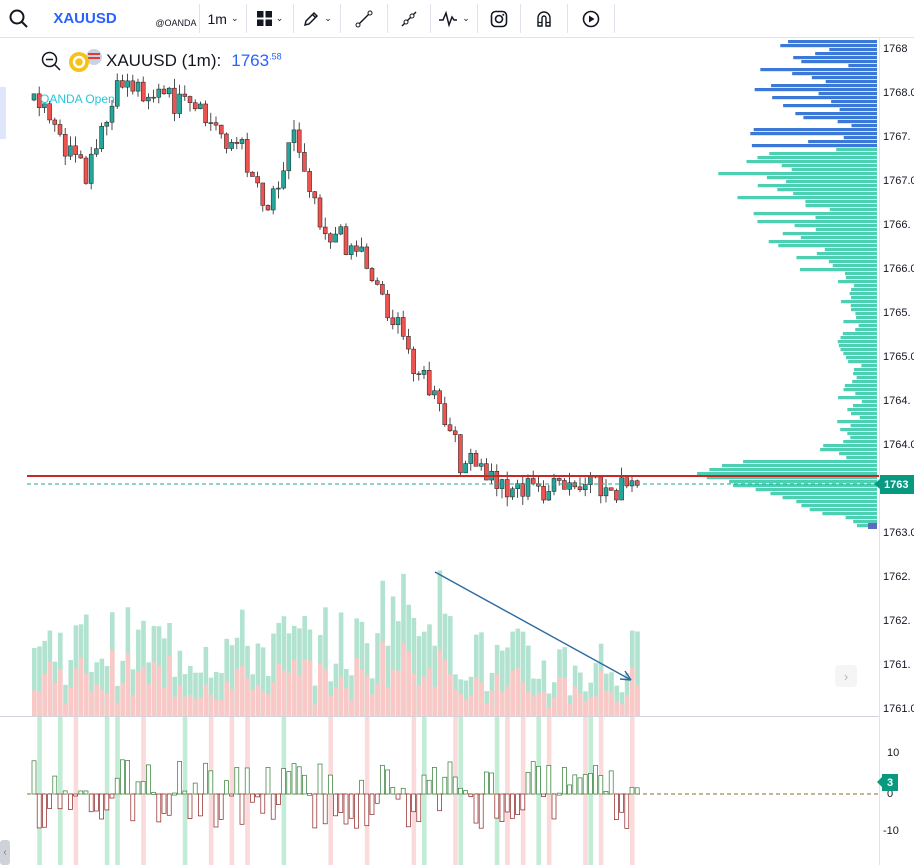 Image resolution: width=914 pixels, height=865 pixels. I want to click on chart-legend: XAUUSD (1m): 1763.58, so click(161, 61).